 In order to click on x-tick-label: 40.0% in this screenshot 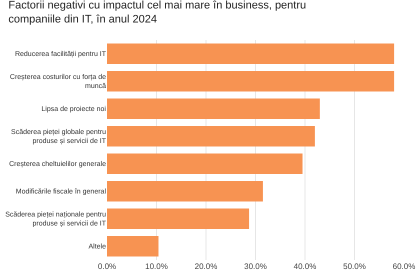, I will do `click(305, 266)`.